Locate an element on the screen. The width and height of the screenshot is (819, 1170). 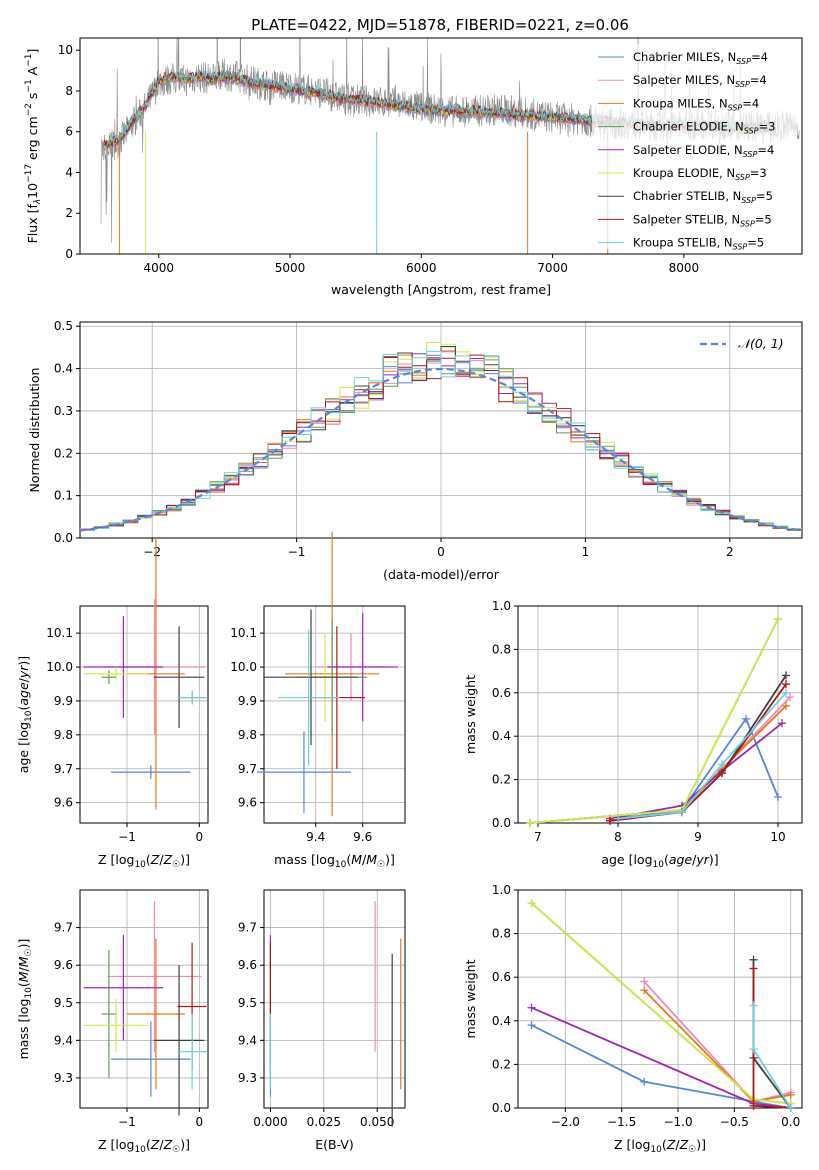
weight-line-chabrier-elodie is located at coordinates (660, 1003).